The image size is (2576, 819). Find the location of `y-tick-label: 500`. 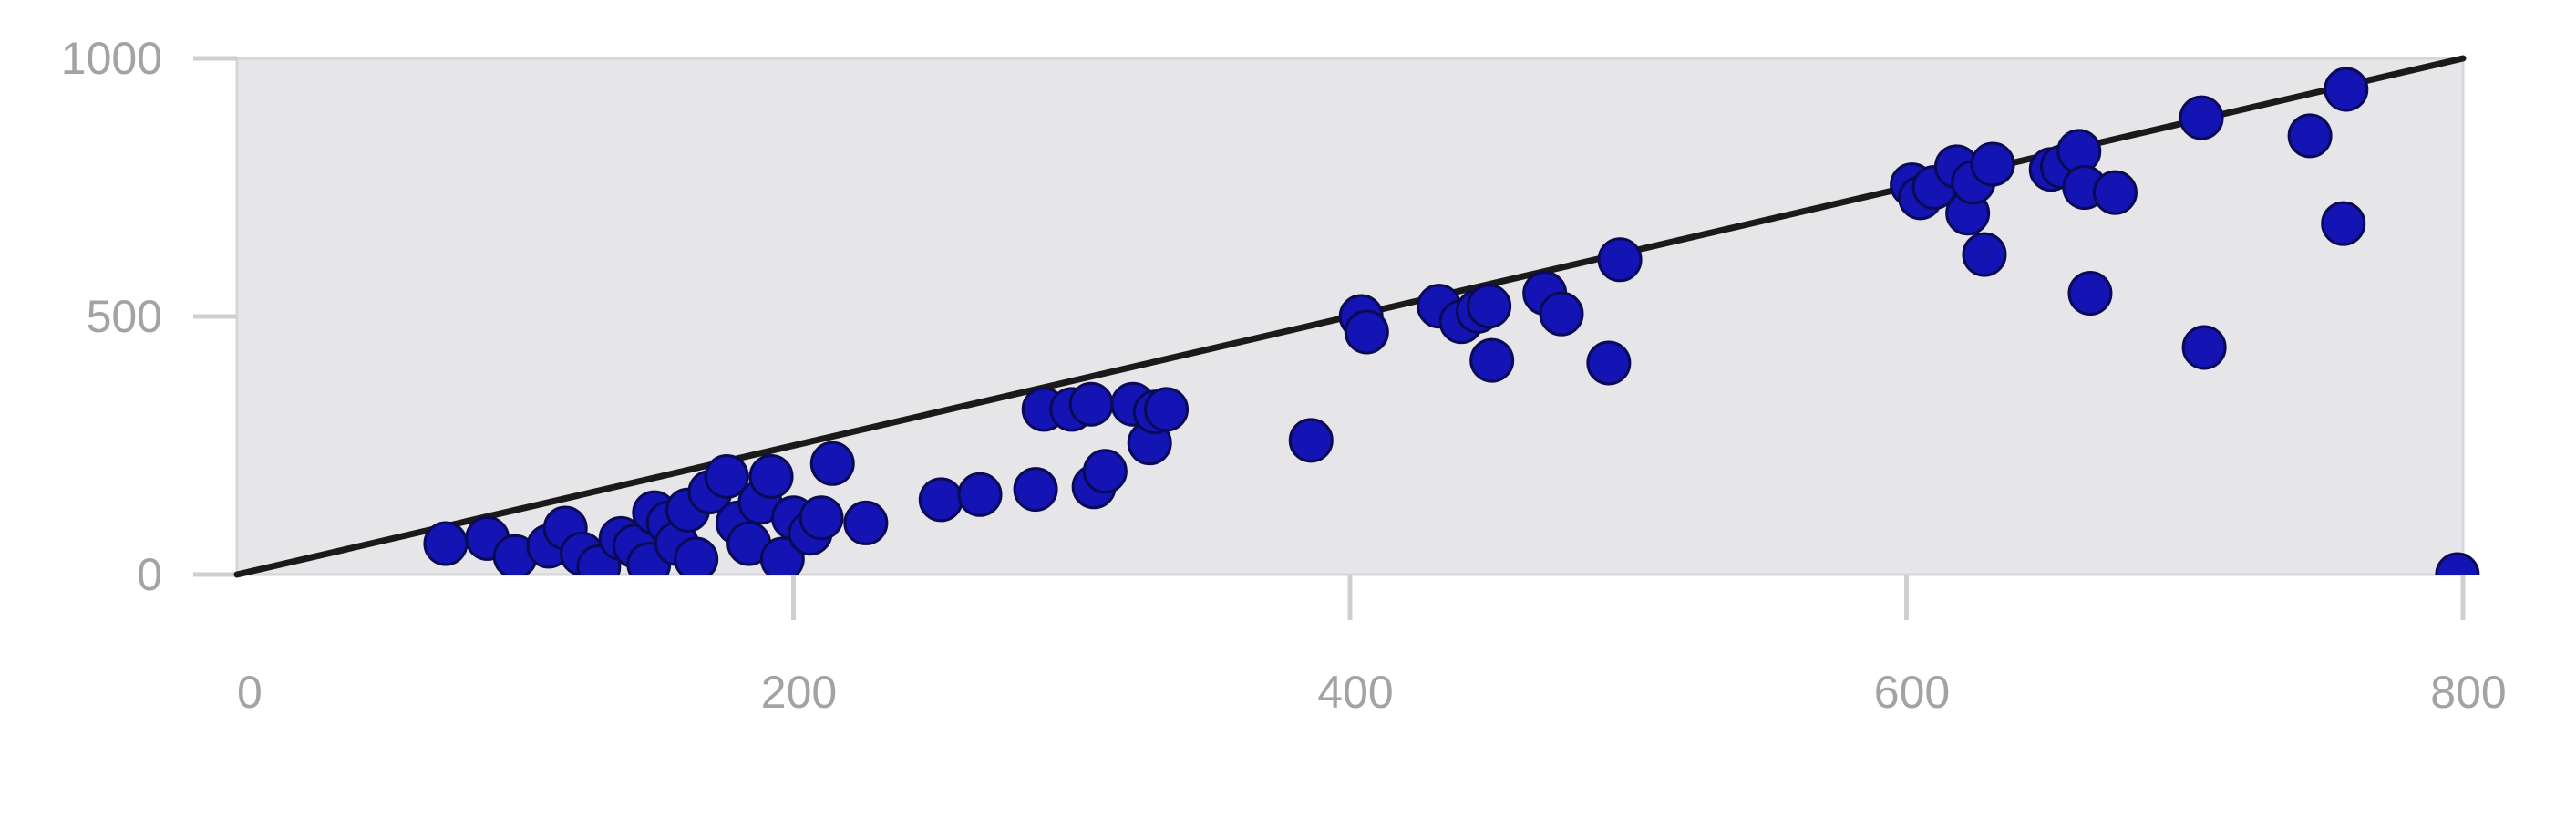

y-tick-label: 500 is located at coordinates (124, 317).